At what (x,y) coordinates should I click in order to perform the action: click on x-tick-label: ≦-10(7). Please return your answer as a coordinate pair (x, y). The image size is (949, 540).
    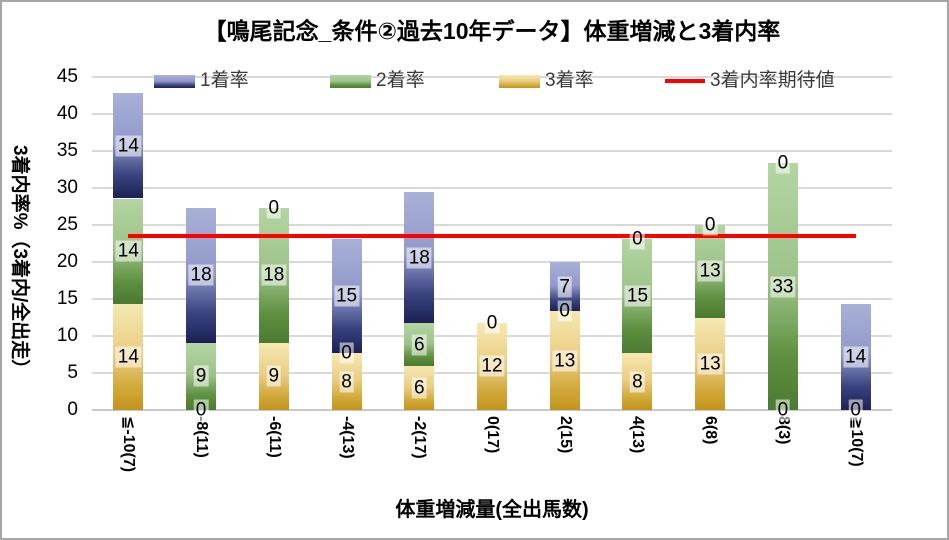
    Looking at the image, I should click on (129, 444).